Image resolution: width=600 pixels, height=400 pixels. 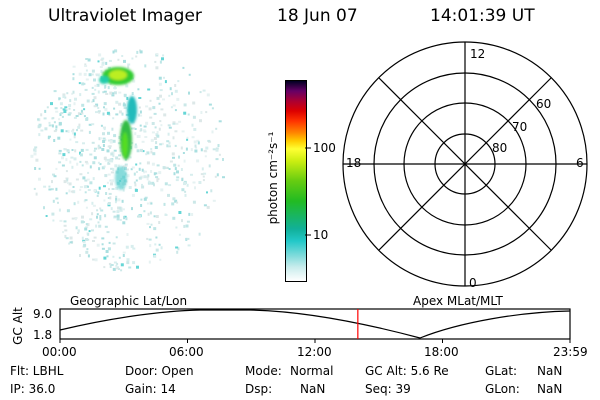 I want to click on orbit-ymin: 1.8, so click(x=43, y=335).